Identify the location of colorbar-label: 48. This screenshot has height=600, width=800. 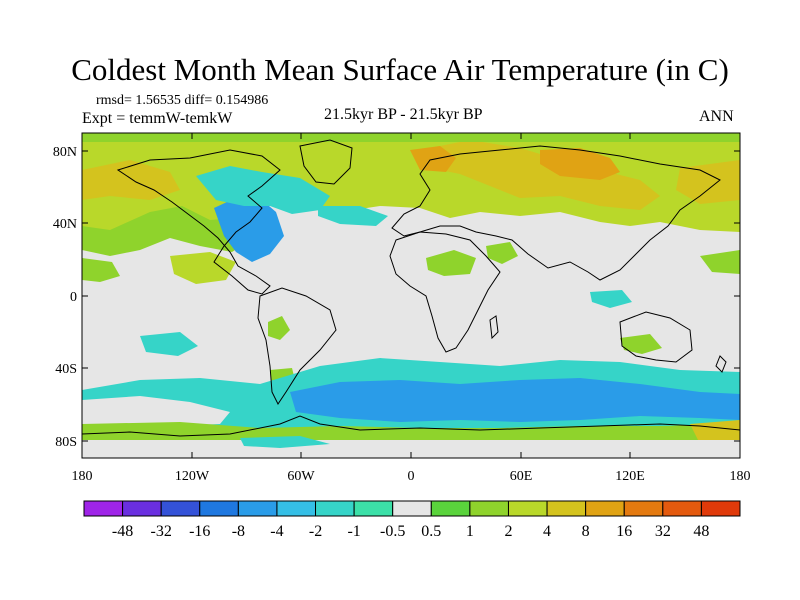
(701, 531).